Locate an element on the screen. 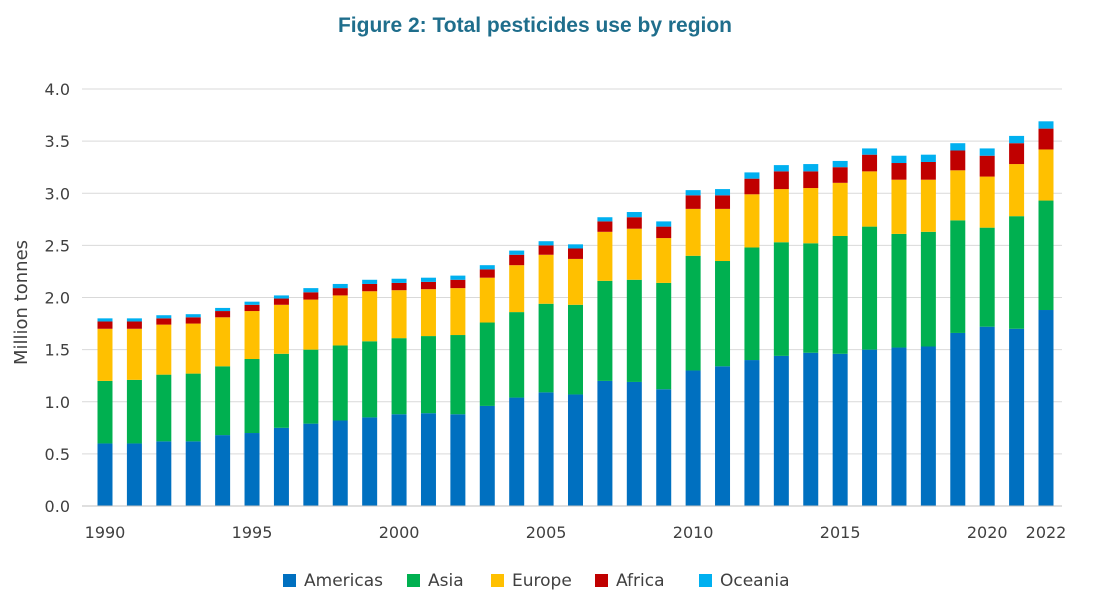  y-tick-label: 2.0 is located at coordinates (57, 298).